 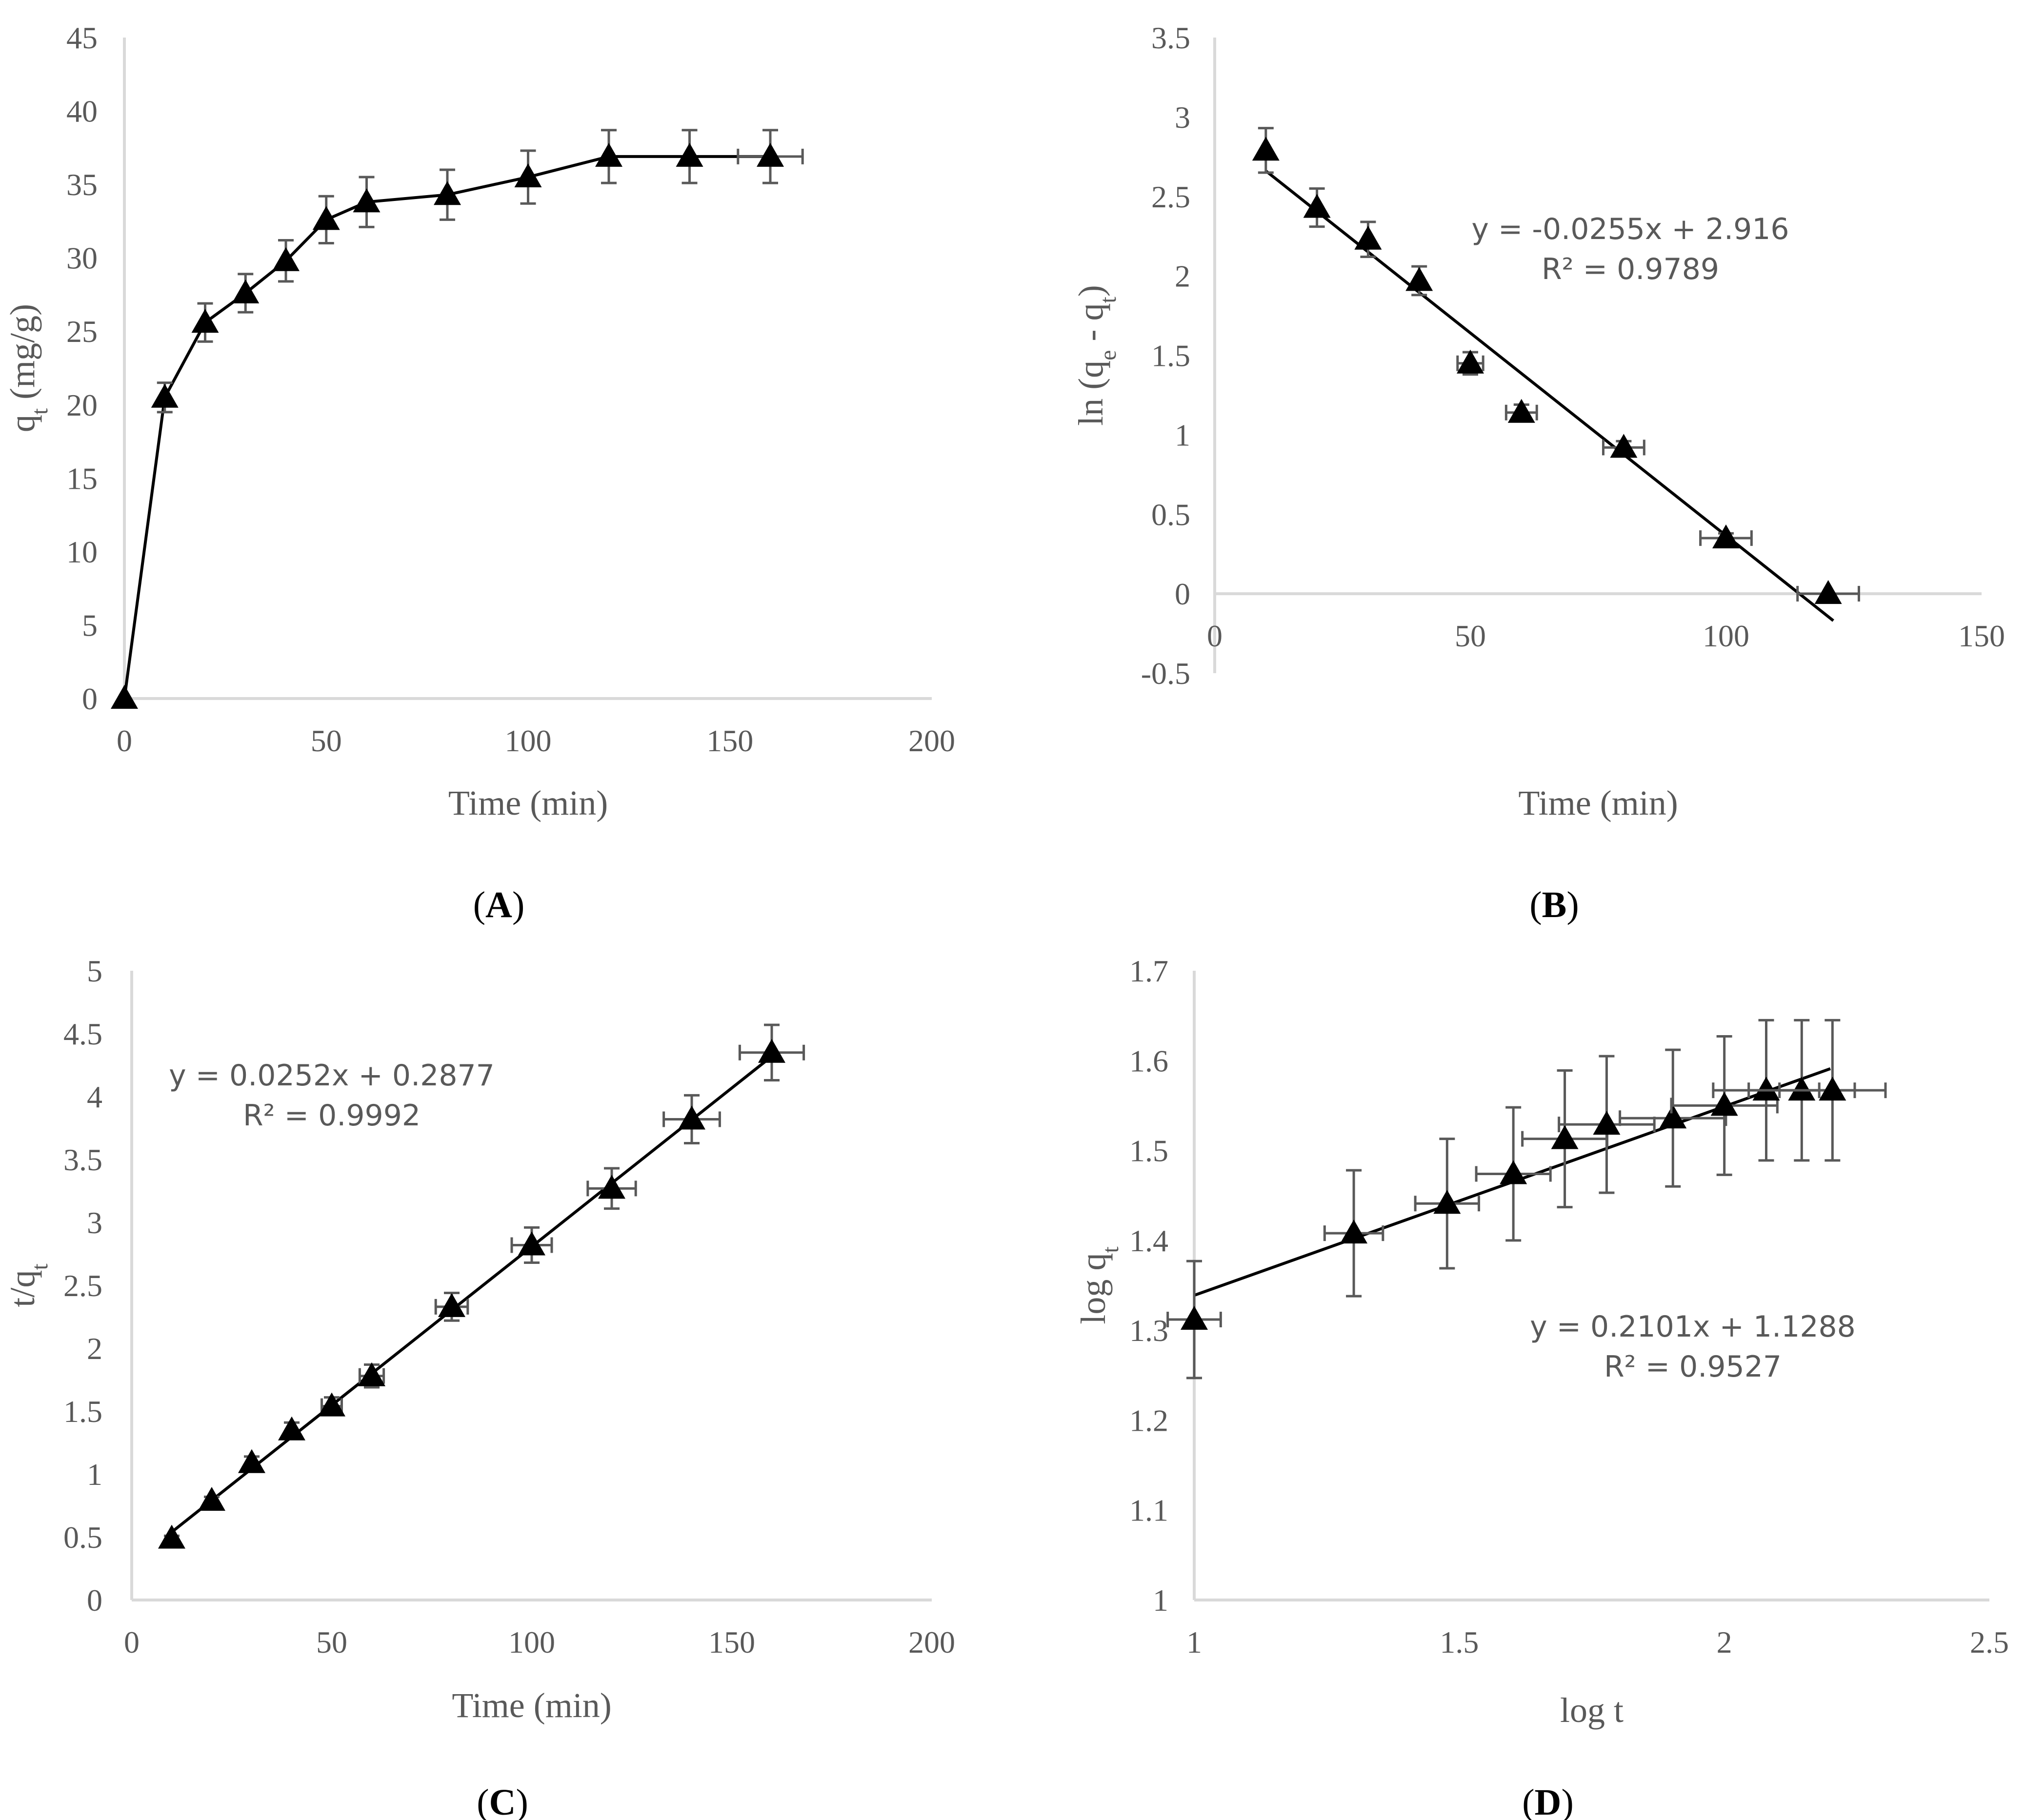 I want to click on y-tick-label-a-9: 45, so click(x=82, y=37).